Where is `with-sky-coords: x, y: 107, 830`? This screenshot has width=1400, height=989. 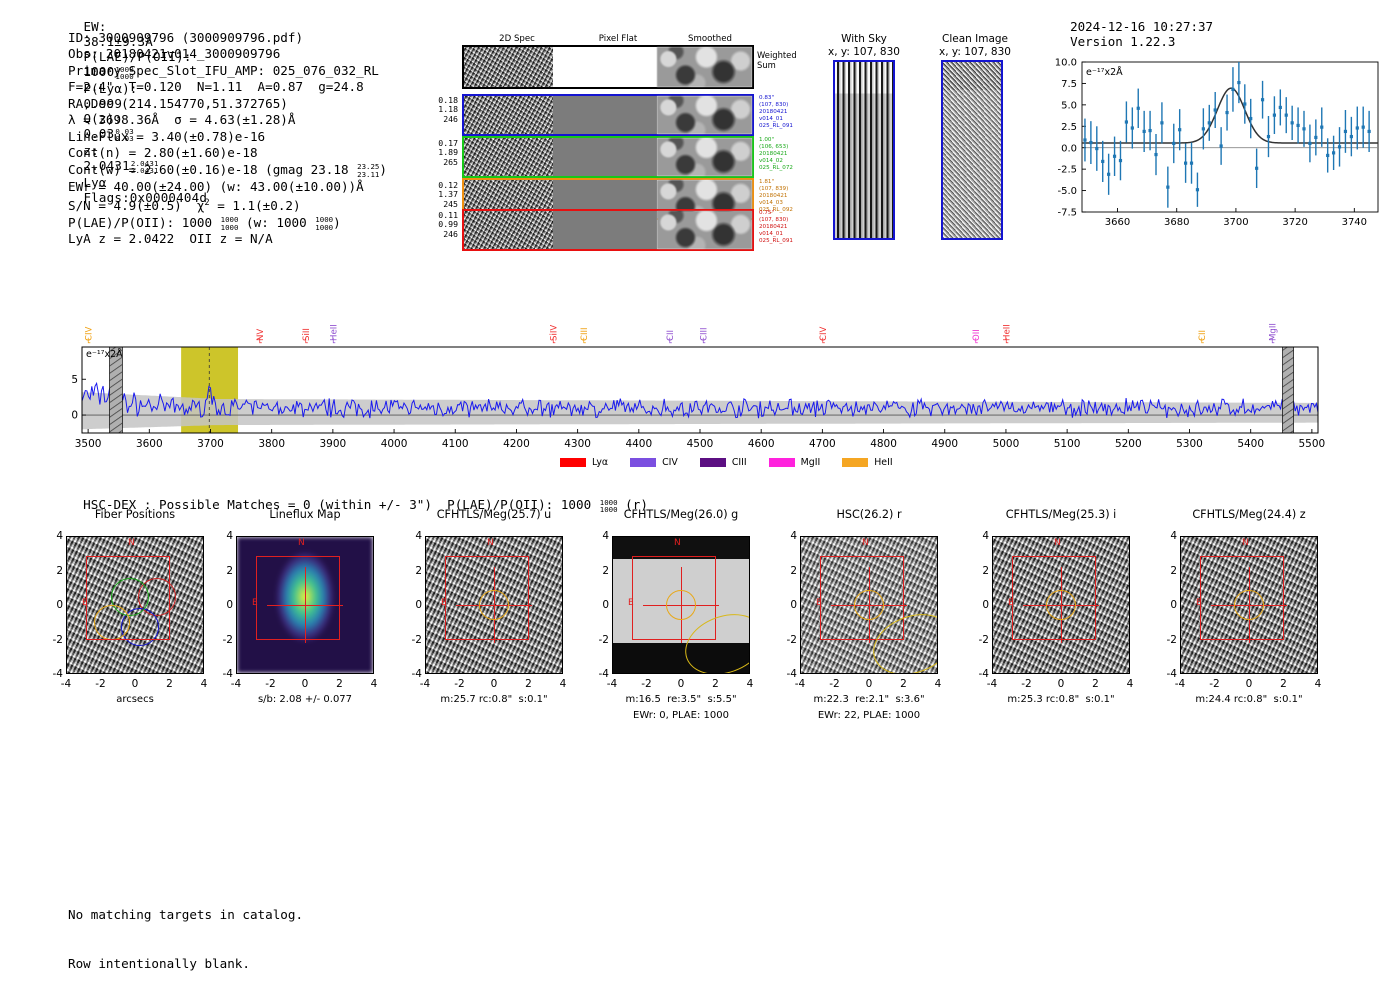
with-sky-coords: x, y: 107, 830 is located at coordinates (864, 51).